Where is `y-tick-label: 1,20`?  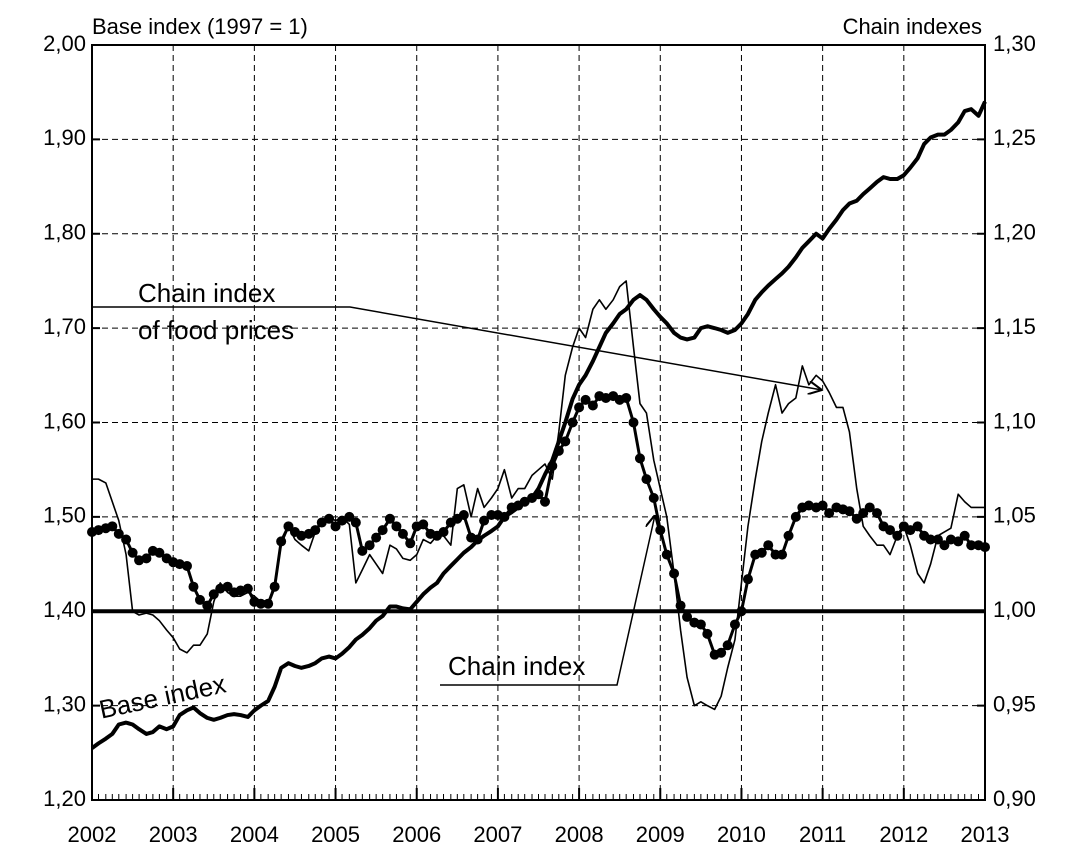 y-tick-label: 1,20 is located at coordinates (64, 798).